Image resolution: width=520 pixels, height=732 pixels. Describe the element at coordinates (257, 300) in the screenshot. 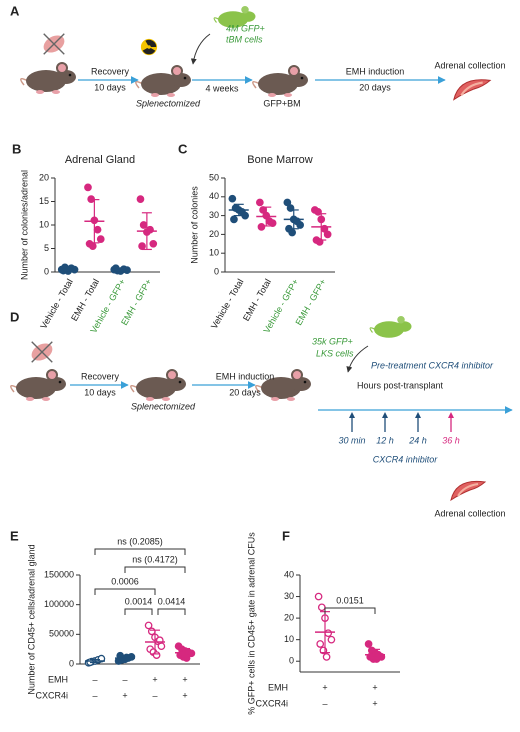

I see `x-tick-label: EMH - Total` at that location.